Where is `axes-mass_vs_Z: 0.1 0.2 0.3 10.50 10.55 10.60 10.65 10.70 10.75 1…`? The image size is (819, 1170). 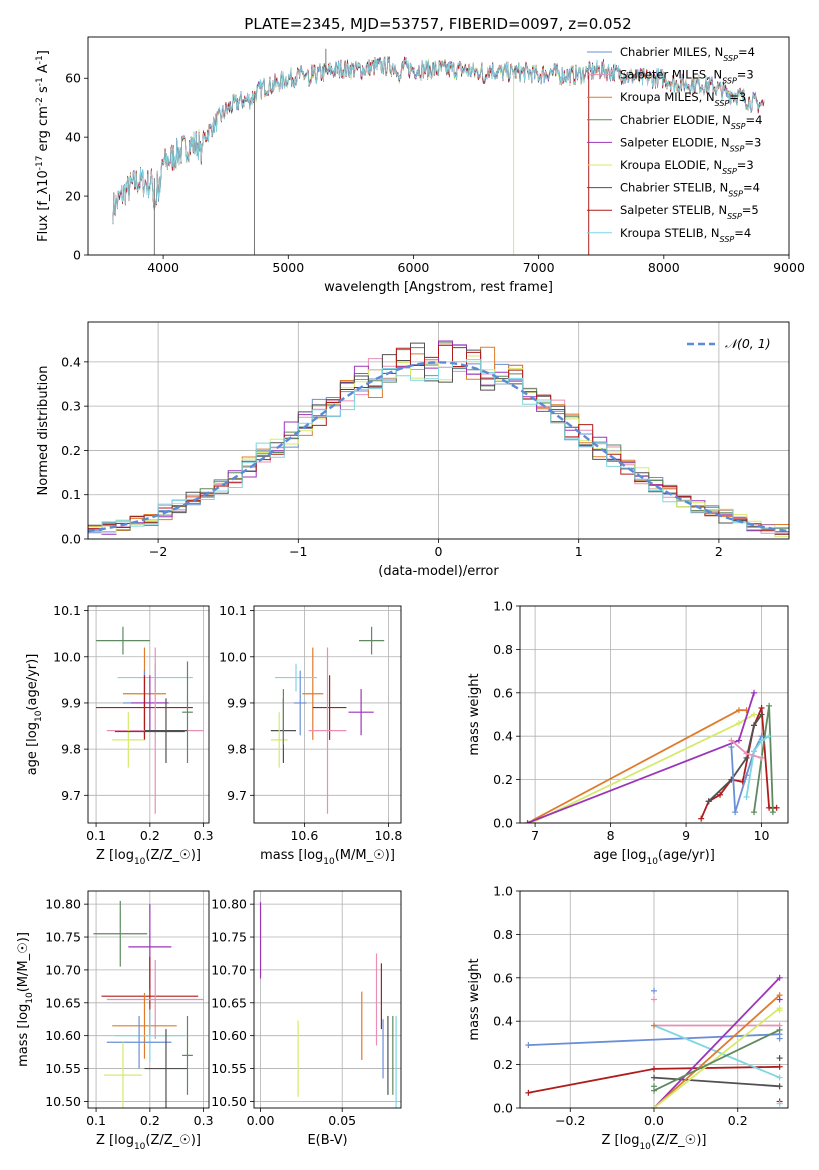 axes-mass_vs_Z: 0.1 0.2 0.3 10.50 10.55 10.60 10.65 10.70 10.75 1… is located at coordinates (115, 1021).